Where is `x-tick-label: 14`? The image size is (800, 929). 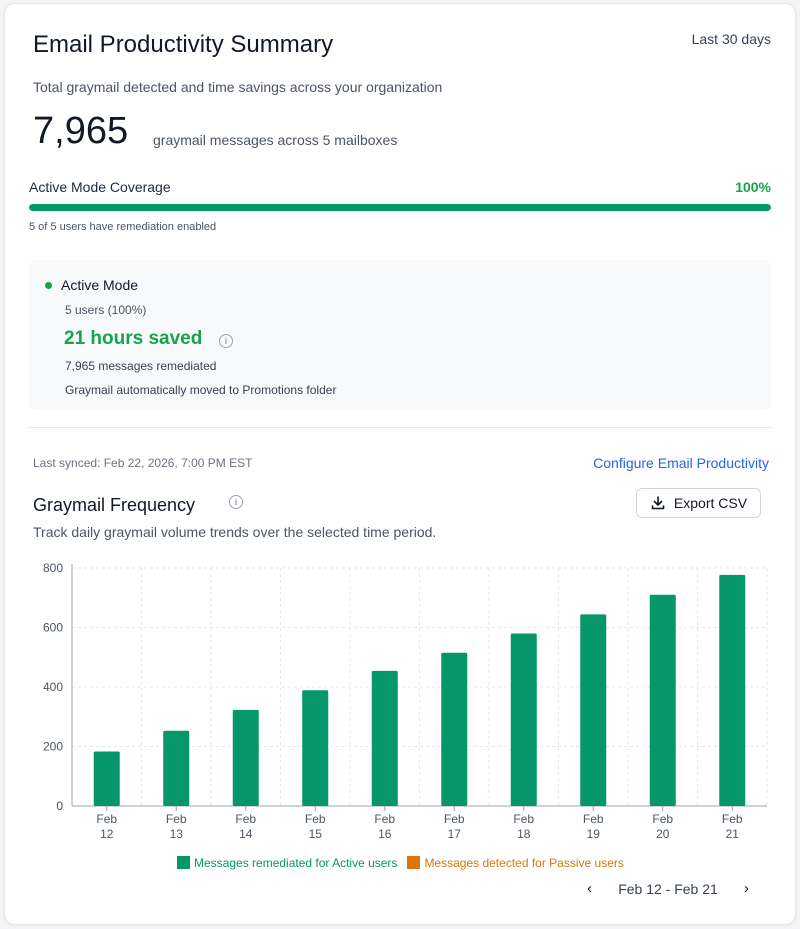 x-tick-label: 14 is located at coordinates (246, 834).